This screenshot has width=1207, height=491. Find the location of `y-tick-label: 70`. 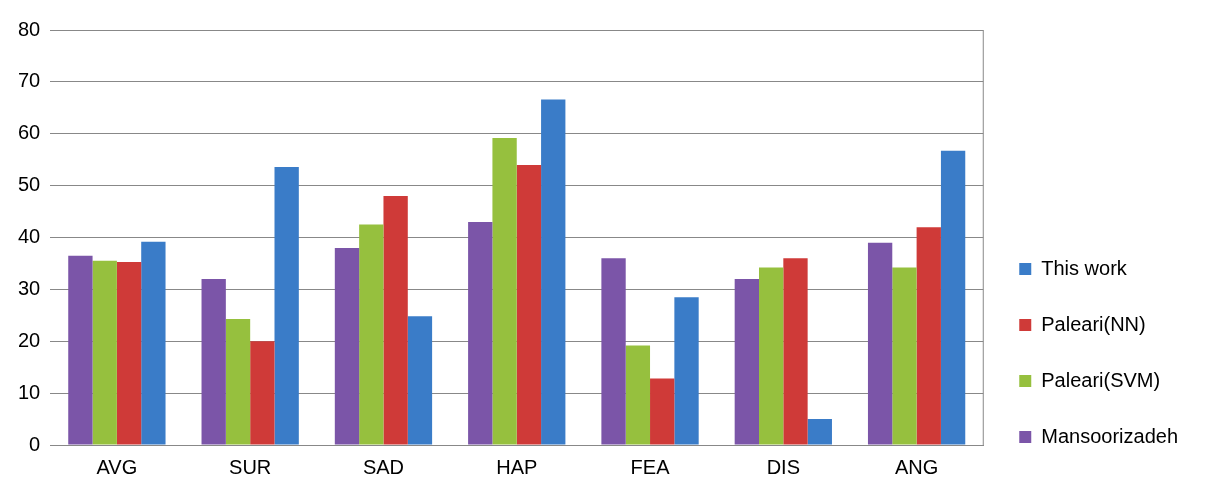

y-tick-label: 70 is located at coordinates (29, 80).